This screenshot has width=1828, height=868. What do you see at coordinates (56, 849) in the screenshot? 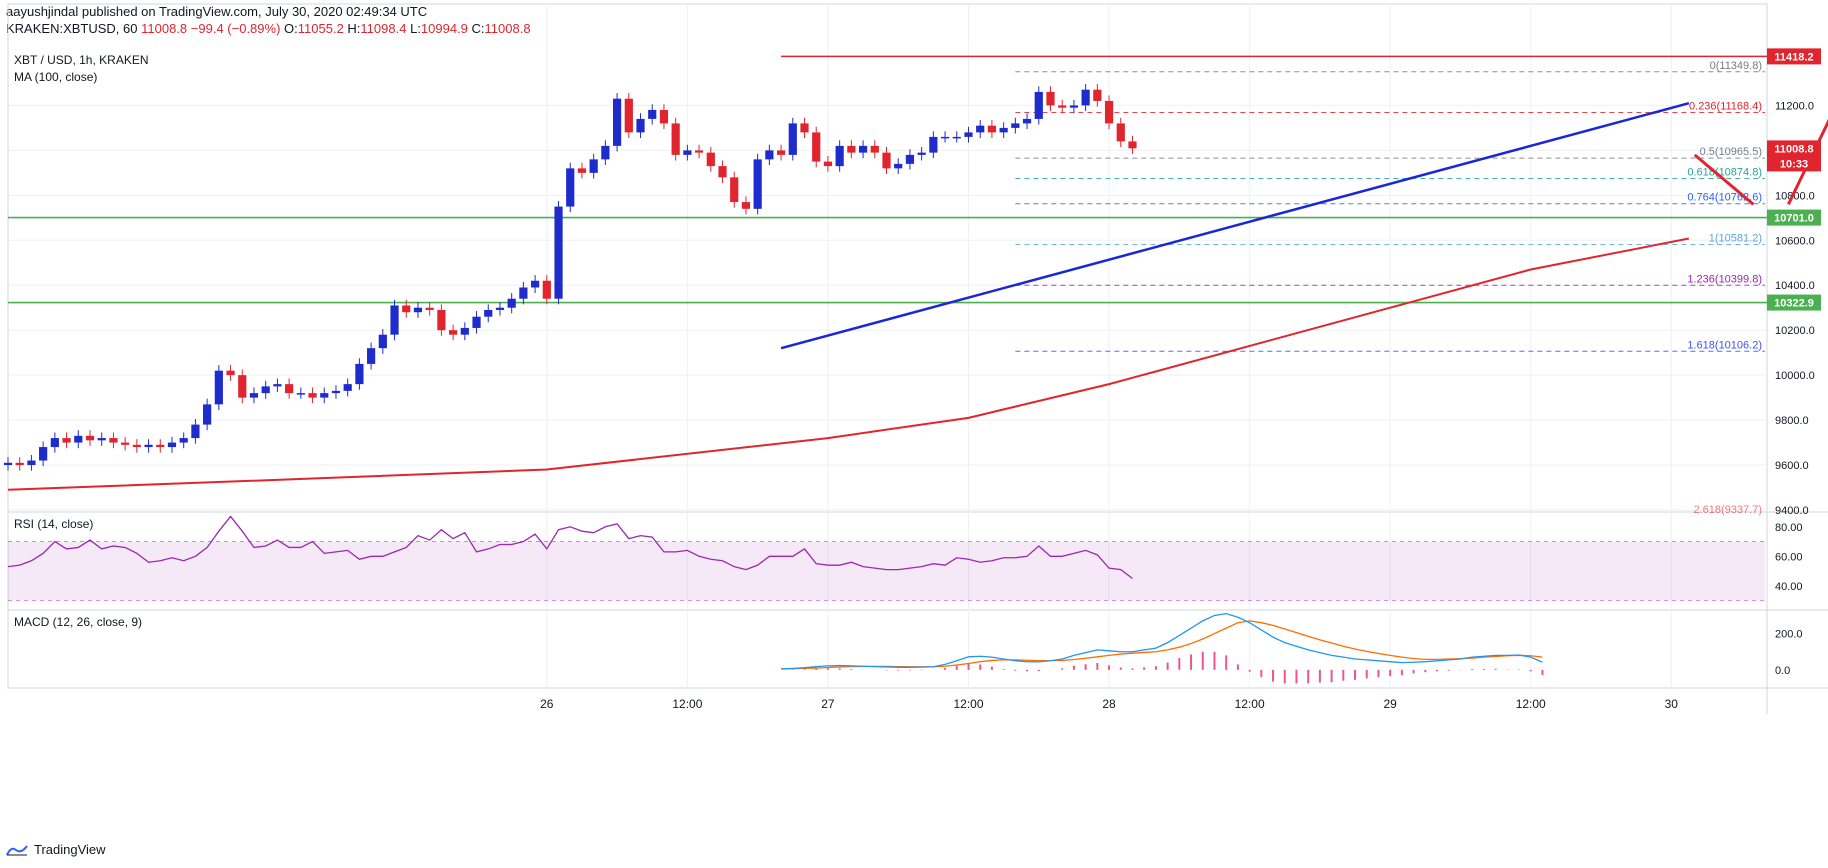
I see `tradingview-logo: TradingView` at bounding box center [56, 849].